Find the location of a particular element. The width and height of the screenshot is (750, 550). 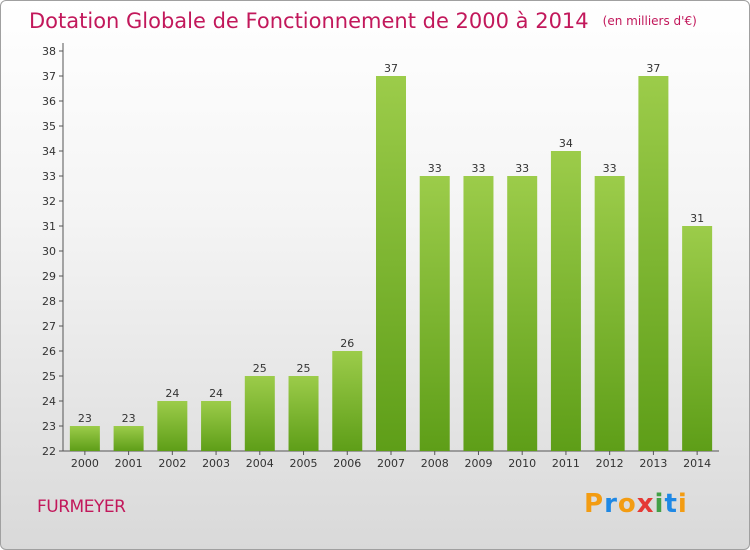

y-tick-label: 37 is located at coordinates (49, 76).